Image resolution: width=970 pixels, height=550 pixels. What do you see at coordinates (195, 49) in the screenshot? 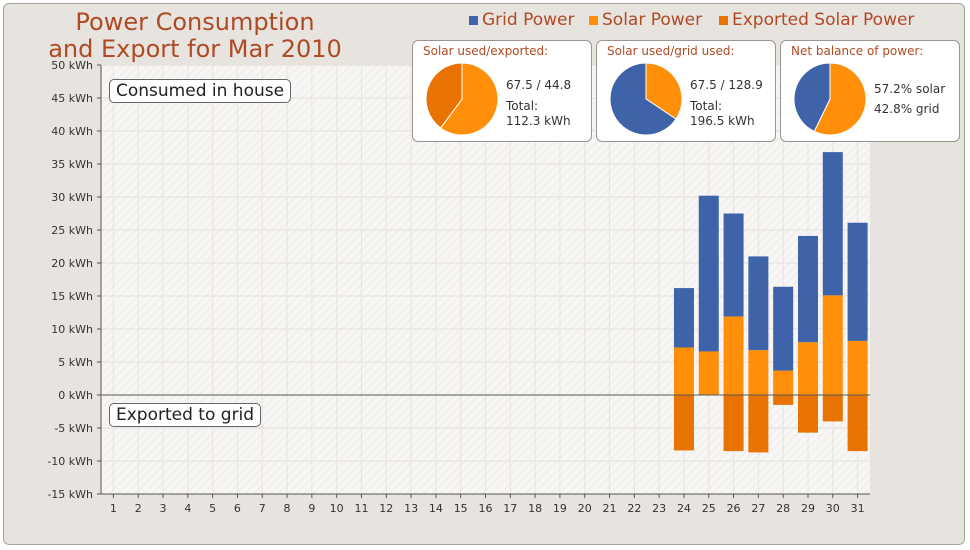
I see `chart-title-line2: and Export for Mar 2010` at bounding box center [195, 49].